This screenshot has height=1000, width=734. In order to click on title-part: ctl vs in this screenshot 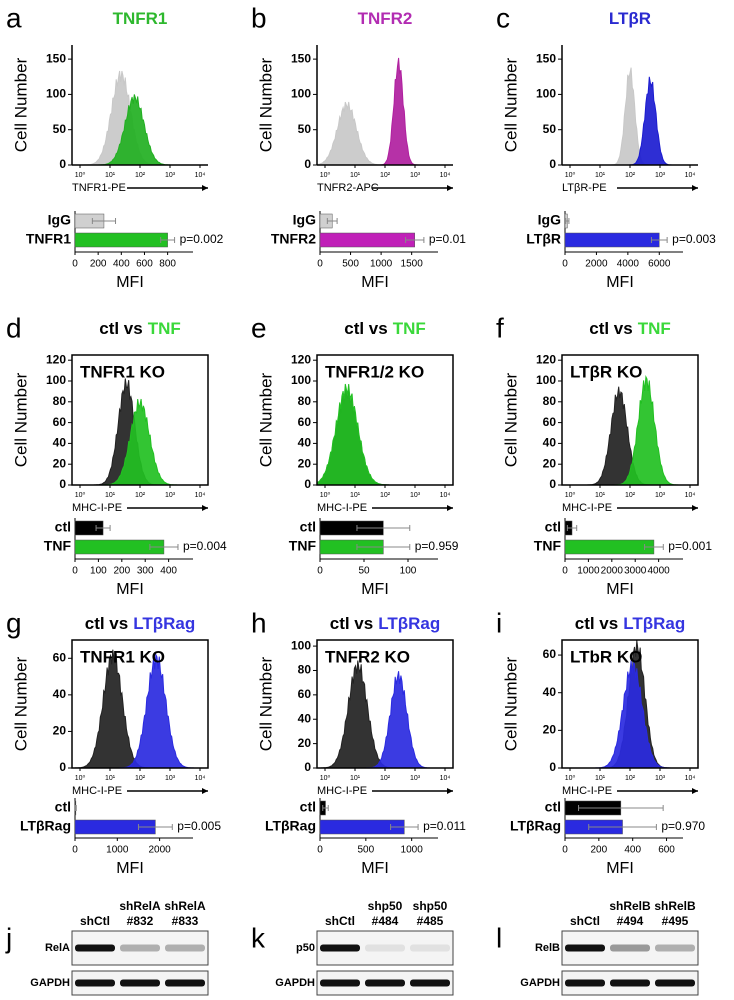, I will do `click(106, 623)`.